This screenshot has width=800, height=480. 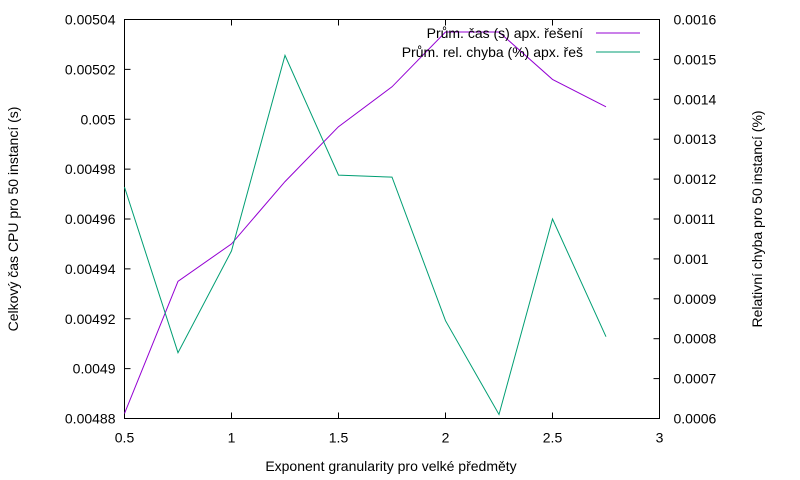 What do you see at coordinates (505, 33) in the screenshot?
I see `legend-label-1: Prům. čas (s) apx. řešení` at bounding box center [505, 33].